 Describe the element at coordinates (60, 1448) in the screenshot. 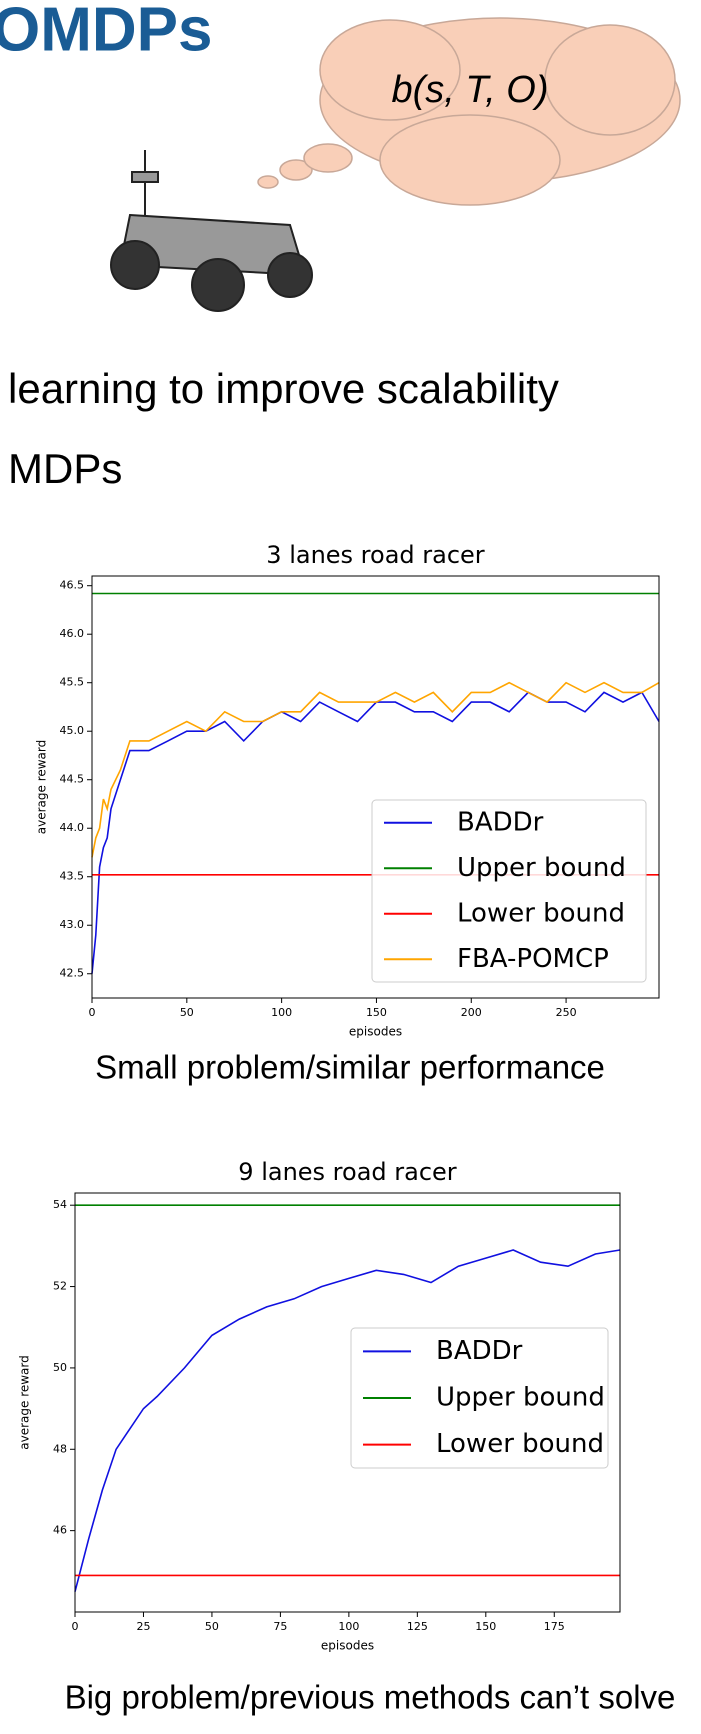

I see `y-tick-label: 48` at that location.